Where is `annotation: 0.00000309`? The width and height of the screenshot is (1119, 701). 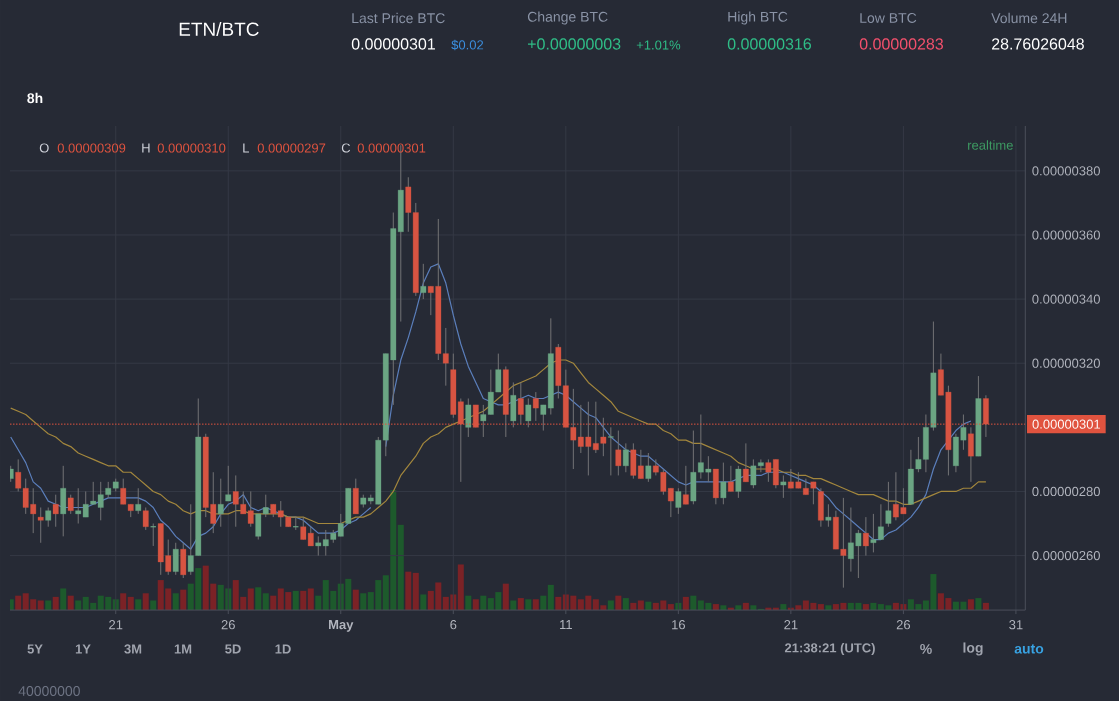
annotation: 0.00000309 is located at coordinates (91, 148).